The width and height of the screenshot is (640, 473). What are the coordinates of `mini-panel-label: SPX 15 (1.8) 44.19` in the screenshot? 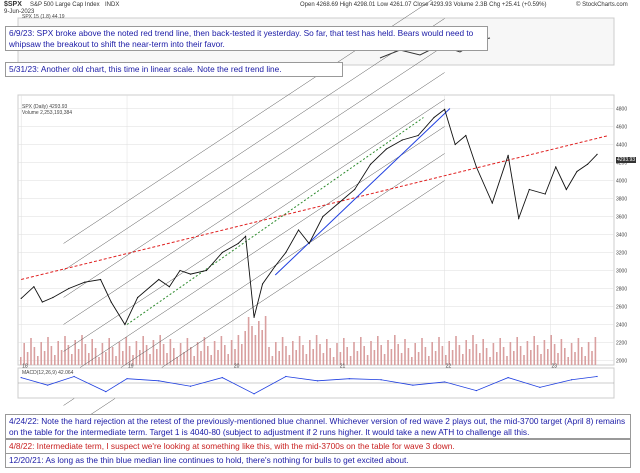 It's located at (43, 17).